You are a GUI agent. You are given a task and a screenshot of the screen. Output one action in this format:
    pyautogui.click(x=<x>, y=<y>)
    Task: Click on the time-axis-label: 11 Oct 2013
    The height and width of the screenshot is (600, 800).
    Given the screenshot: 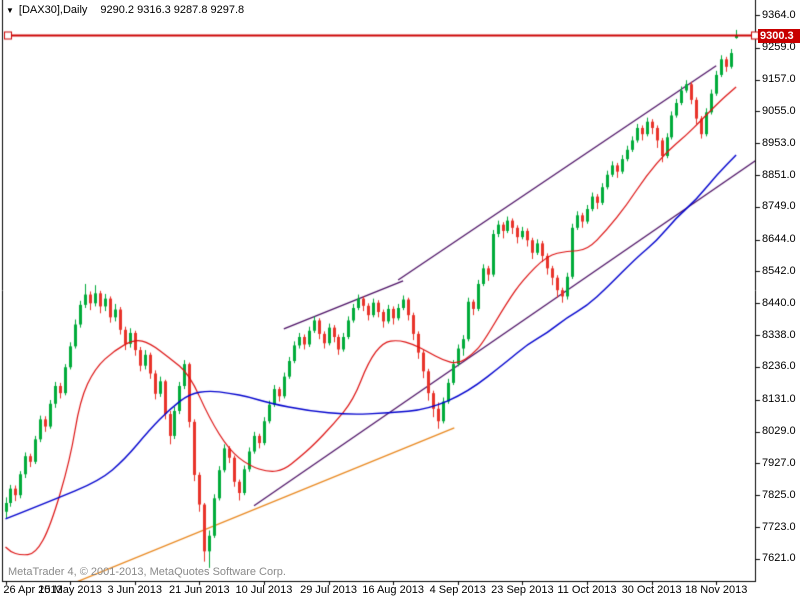 What is the action you would take?
    pyautogui.click(x=587, y=590)
    